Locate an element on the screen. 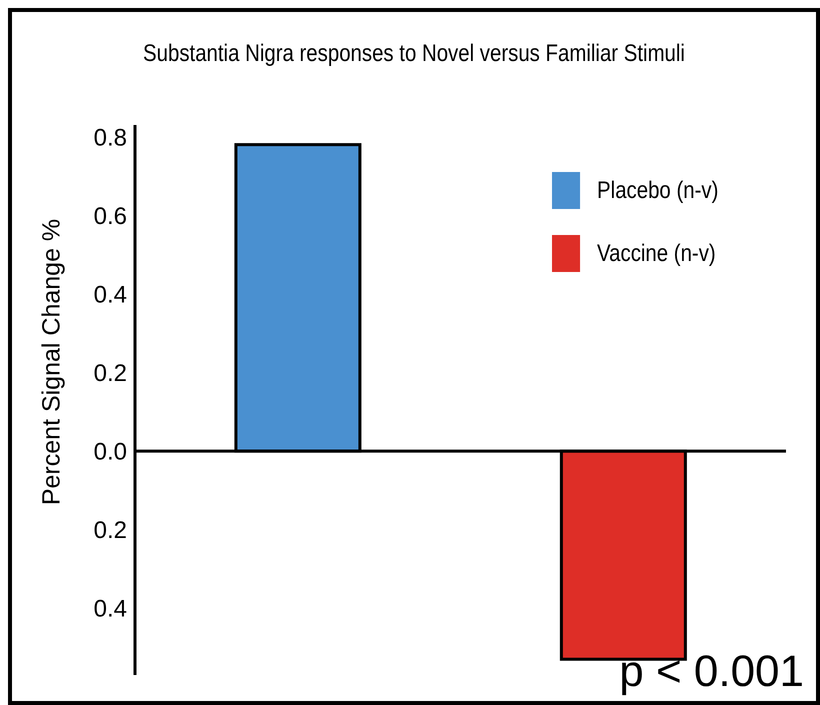 The height and width of the screenshot is (705, 820). y-tick-label: 0.0 is located at coordinates (110, 452).